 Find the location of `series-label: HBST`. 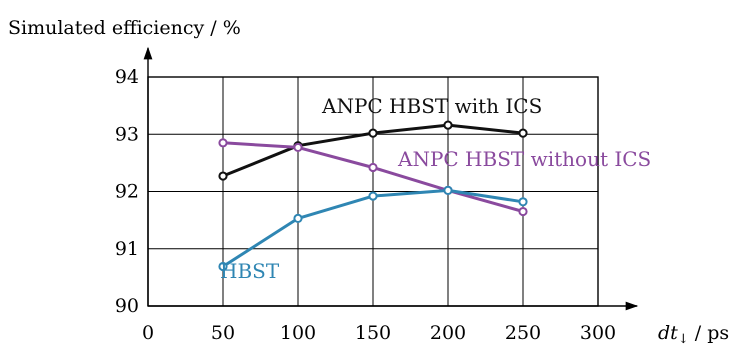

series-label: HBST is located at coordinates (250, 271).